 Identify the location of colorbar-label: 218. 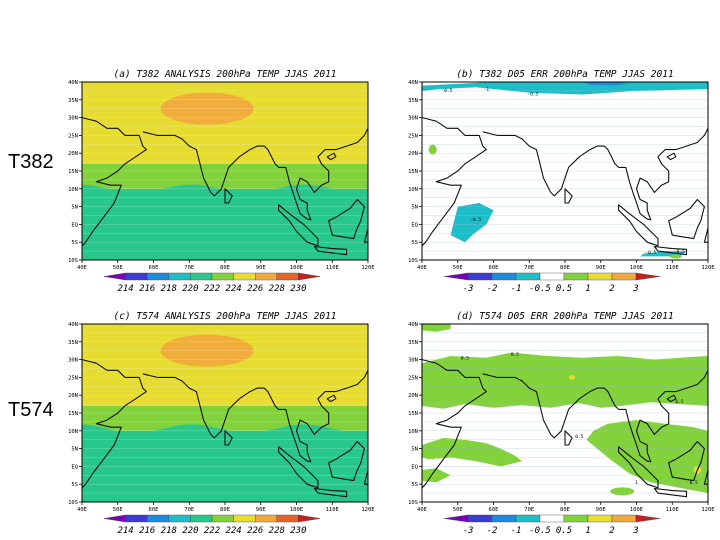
(169, 289).